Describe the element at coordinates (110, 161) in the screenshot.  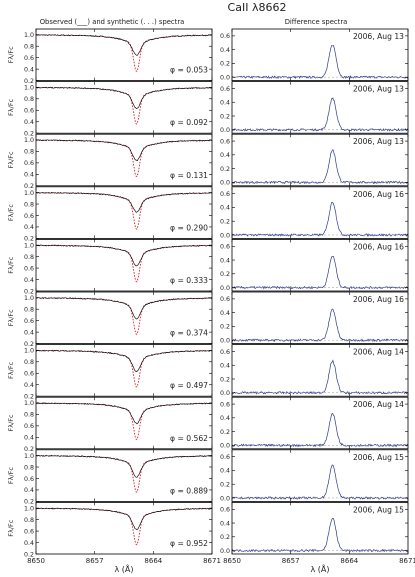
I see `spectrum-panel: 0.2 0.4 0.6 0.8 1.0 Fλ/Fc φ = 0.131` at that location.